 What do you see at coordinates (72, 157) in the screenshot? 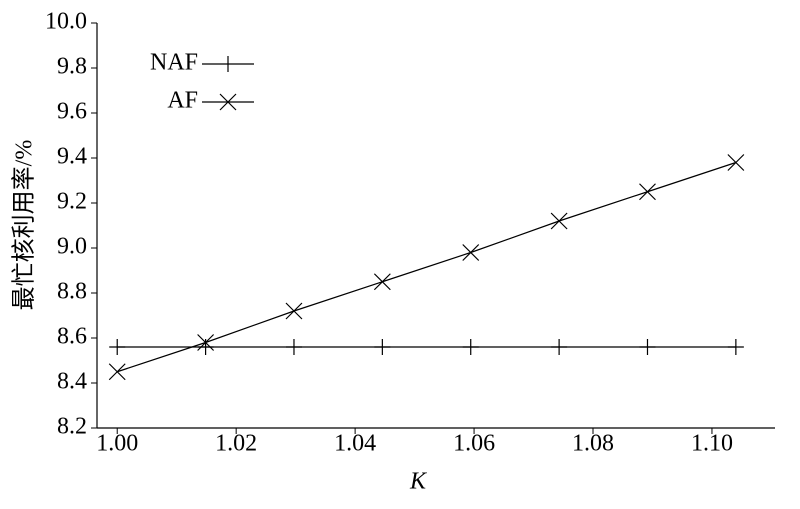
I see `y-tick-label: 9.4` at bounding box center [72, 157].